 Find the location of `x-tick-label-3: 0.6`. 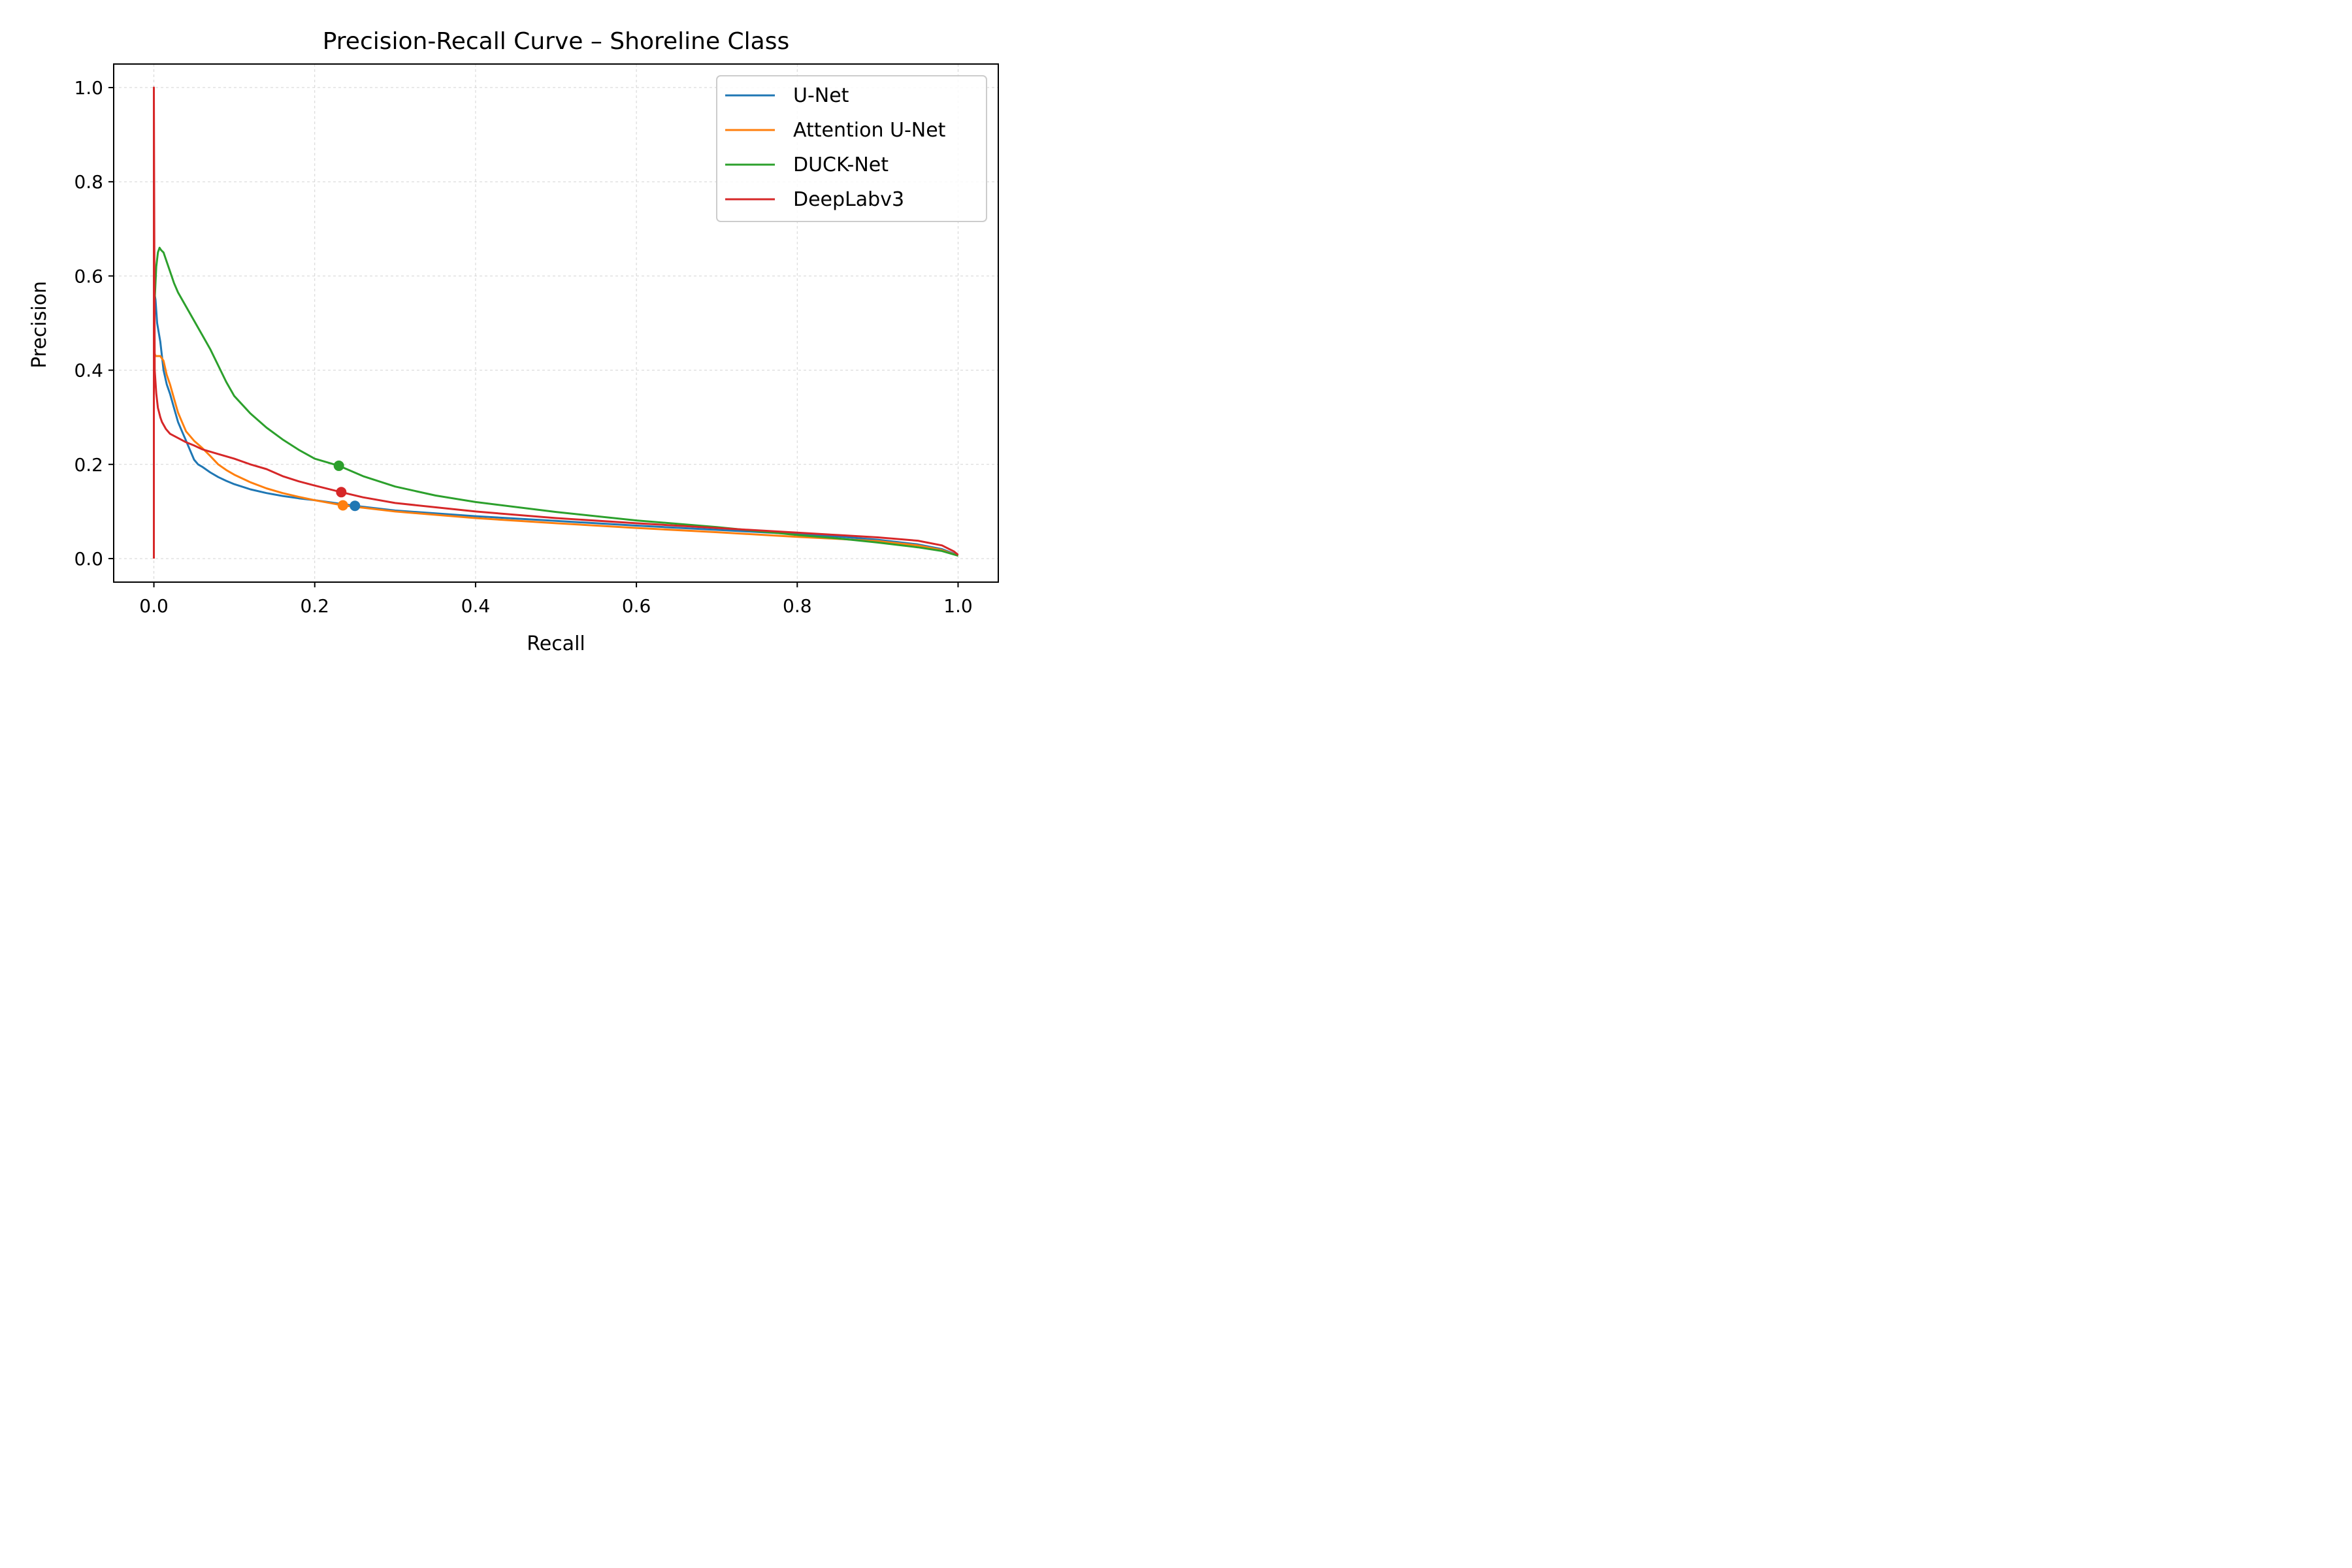

x-tick-label-3: 0.6 is located at coordinates (636, 606).